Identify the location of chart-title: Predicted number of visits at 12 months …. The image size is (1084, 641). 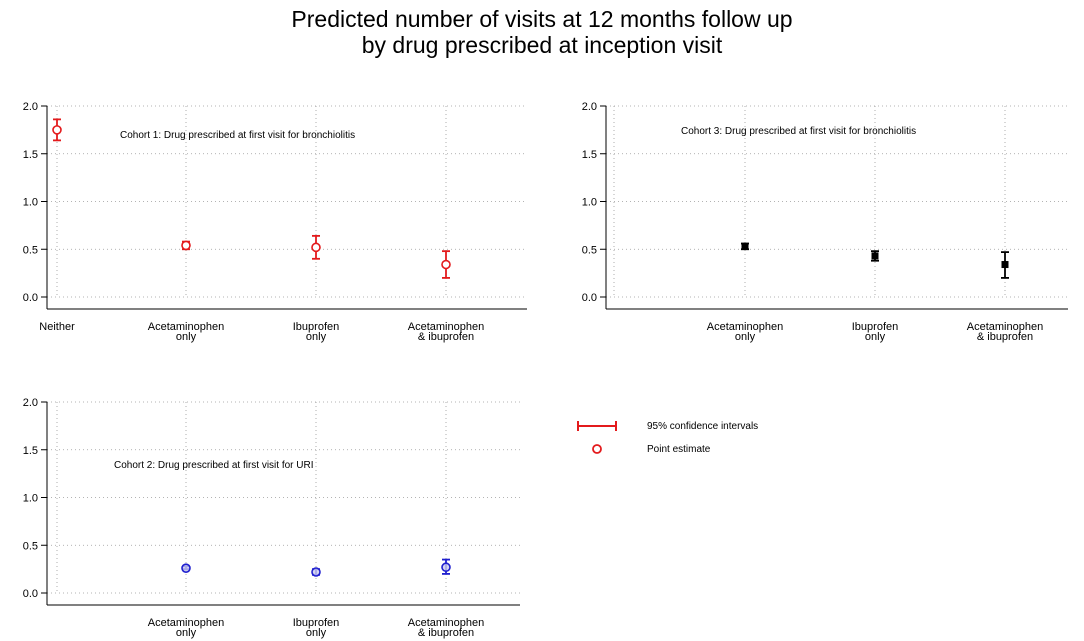
(542, 19).